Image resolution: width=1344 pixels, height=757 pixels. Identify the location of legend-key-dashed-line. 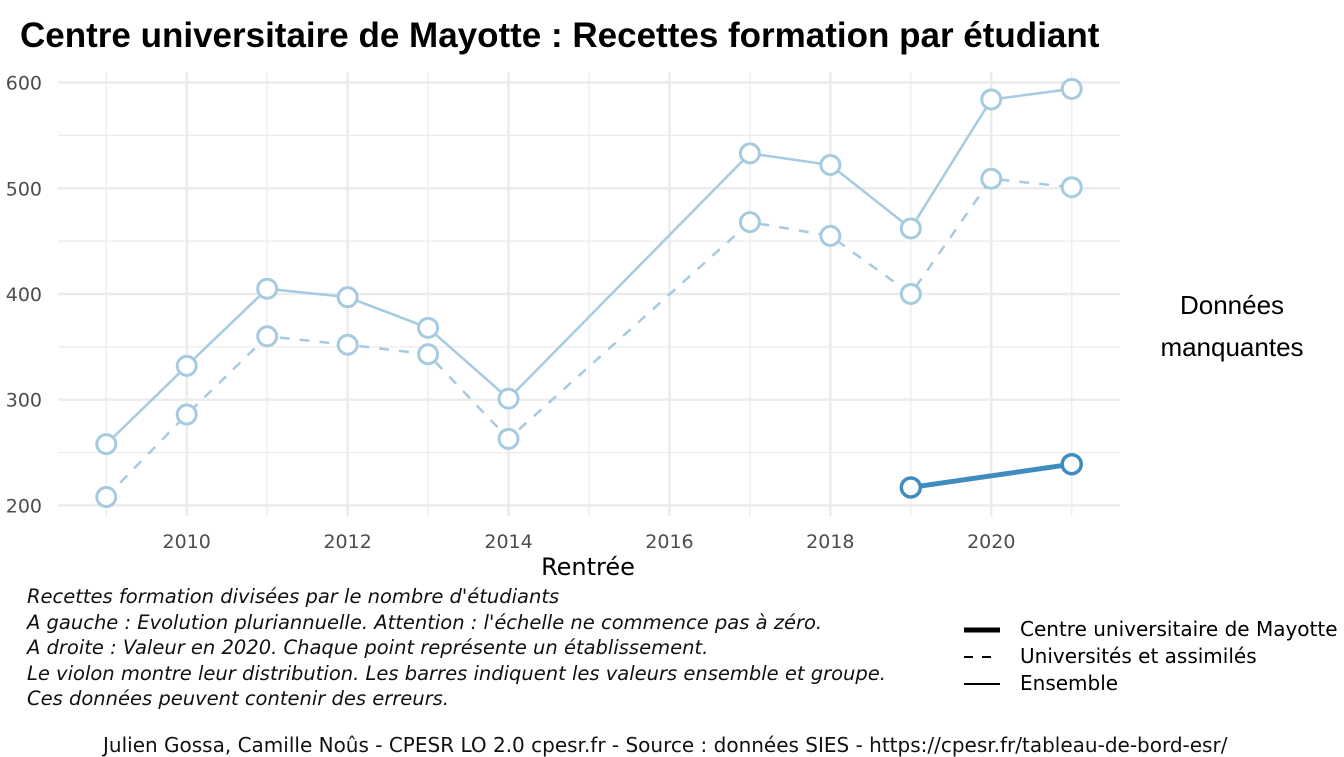
(982, 656).